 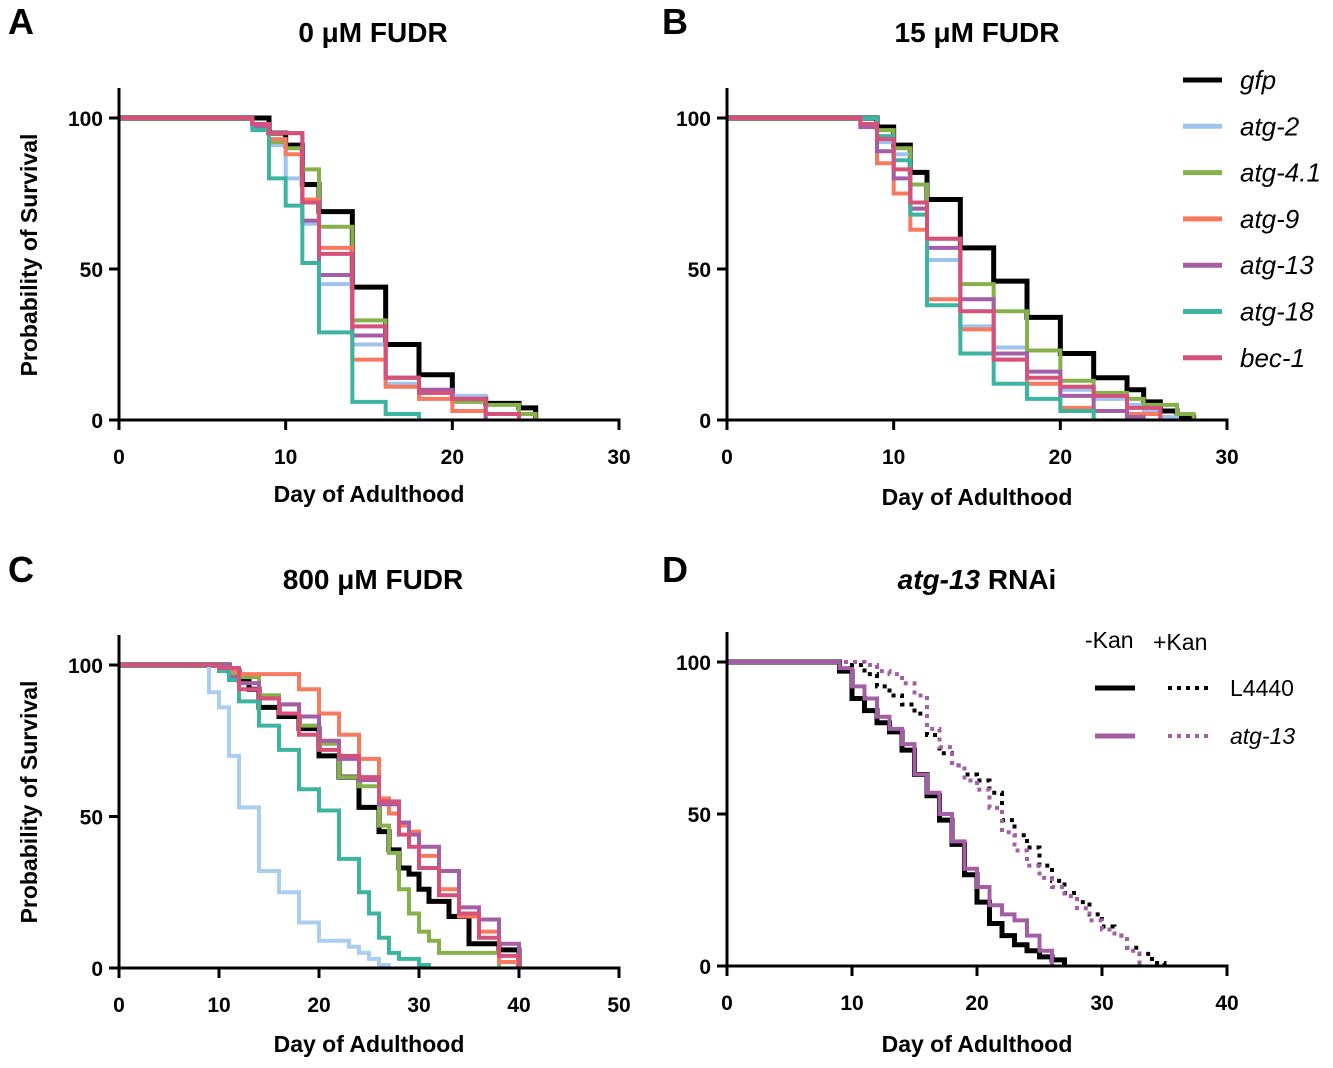 I want to click on panel-a-title: 0 μM FUDR, so click(x=372, y=32).